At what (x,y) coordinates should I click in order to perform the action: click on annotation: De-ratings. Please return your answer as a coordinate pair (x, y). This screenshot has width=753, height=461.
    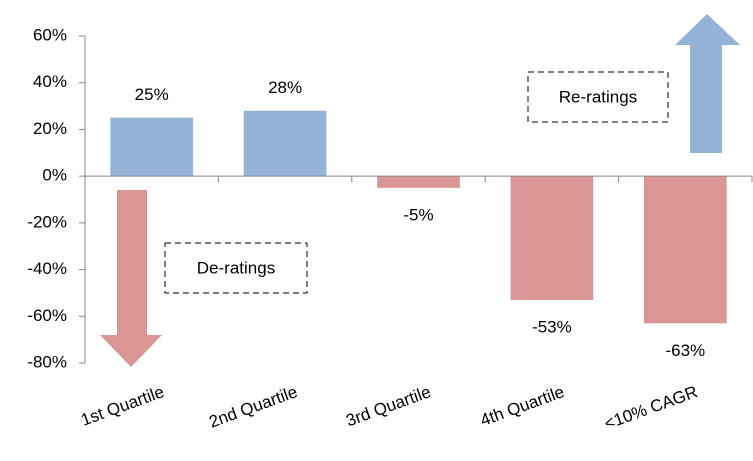
    Looking at the image, I should click on (236, 267).